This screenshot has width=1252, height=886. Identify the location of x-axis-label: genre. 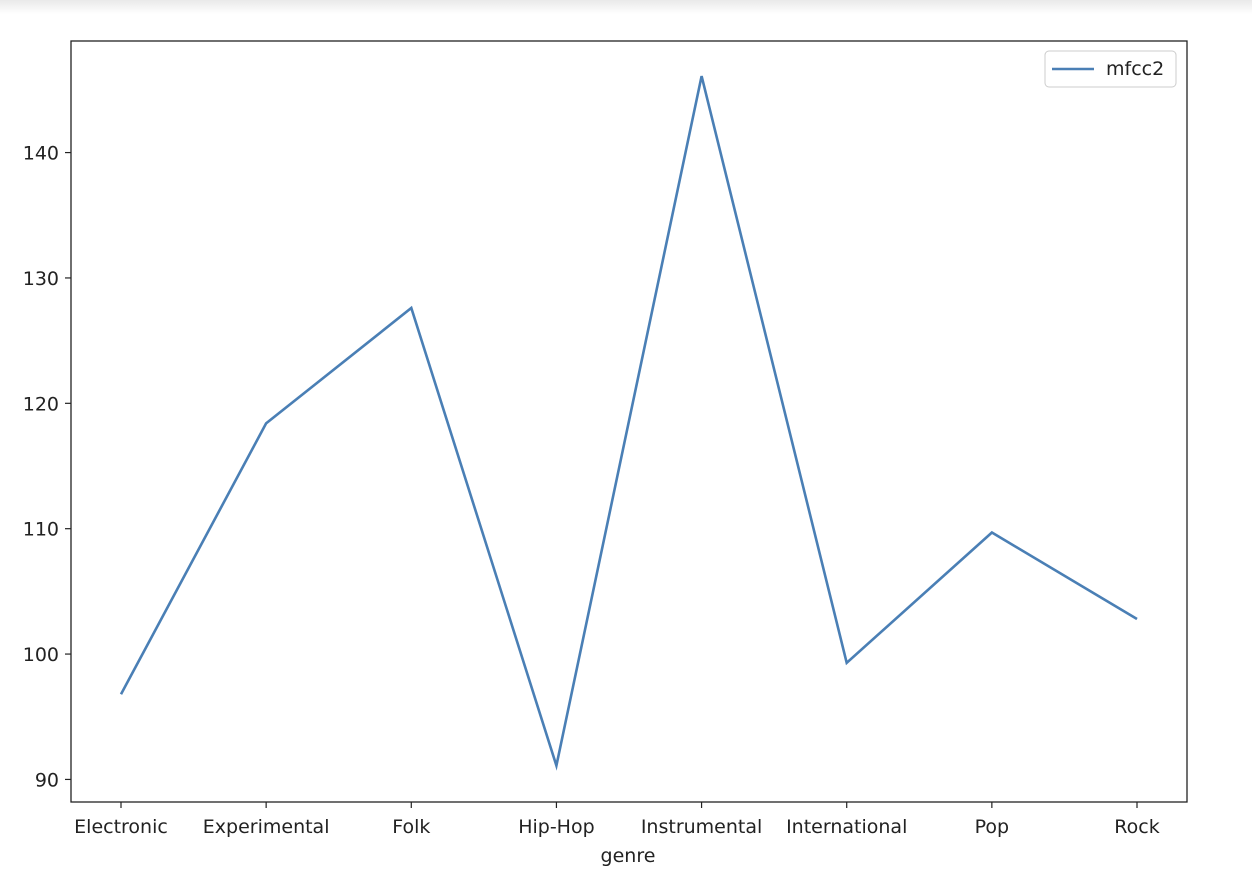
(628, 856).